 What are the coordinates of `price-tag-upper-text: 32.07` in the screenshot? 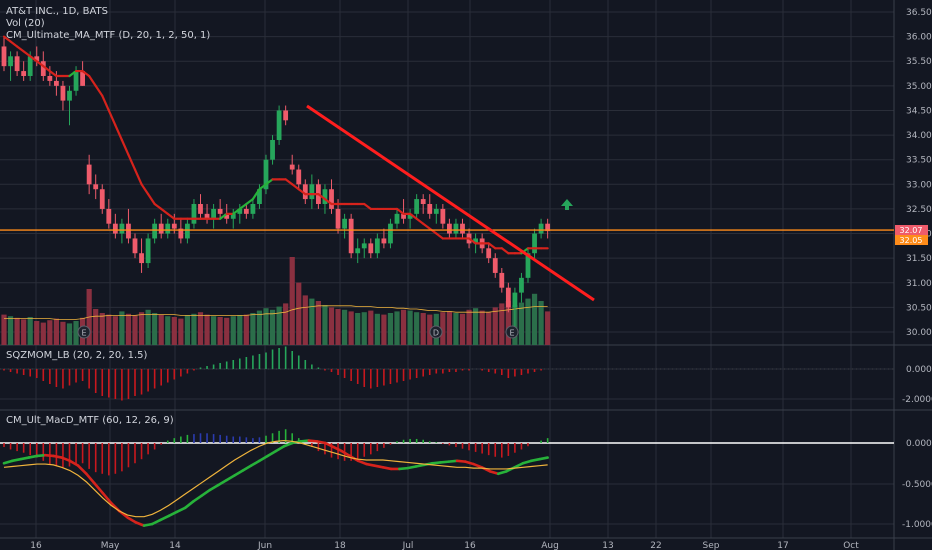 It's located at (911, 230).